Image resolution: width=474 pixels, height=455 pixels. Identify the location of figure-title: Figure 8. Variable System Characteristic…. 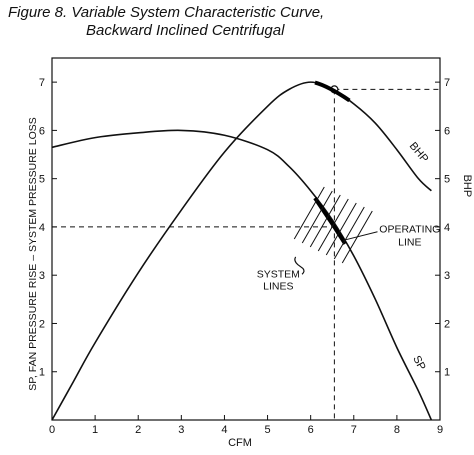
(166, 22).